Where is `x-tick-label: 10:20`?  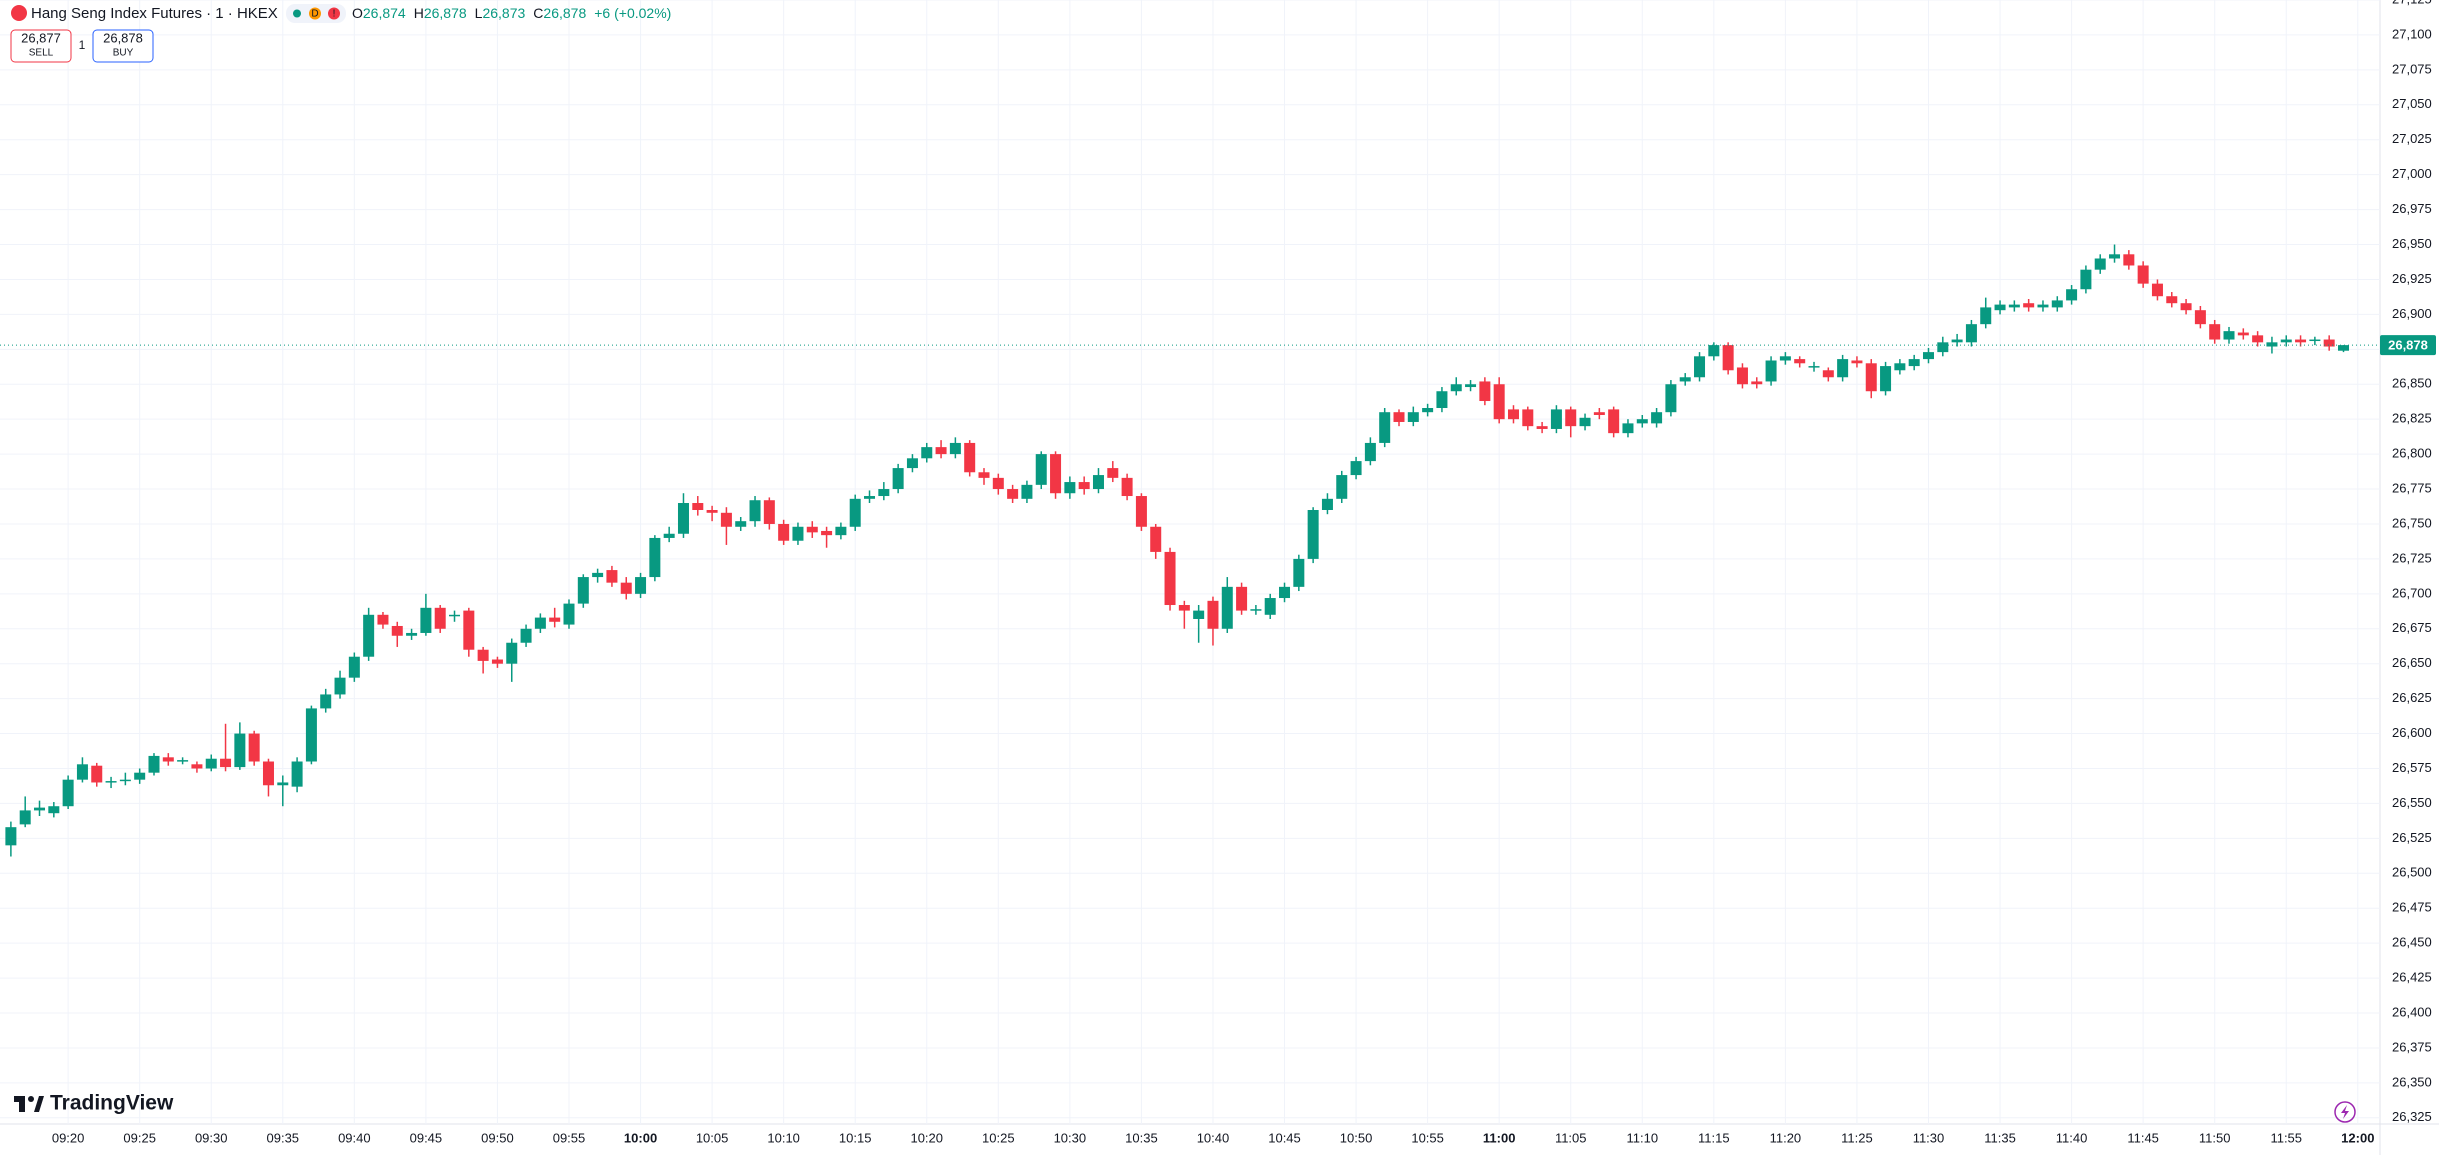
x-tick-label: 10:20 is located at coordinates (926, 1137).